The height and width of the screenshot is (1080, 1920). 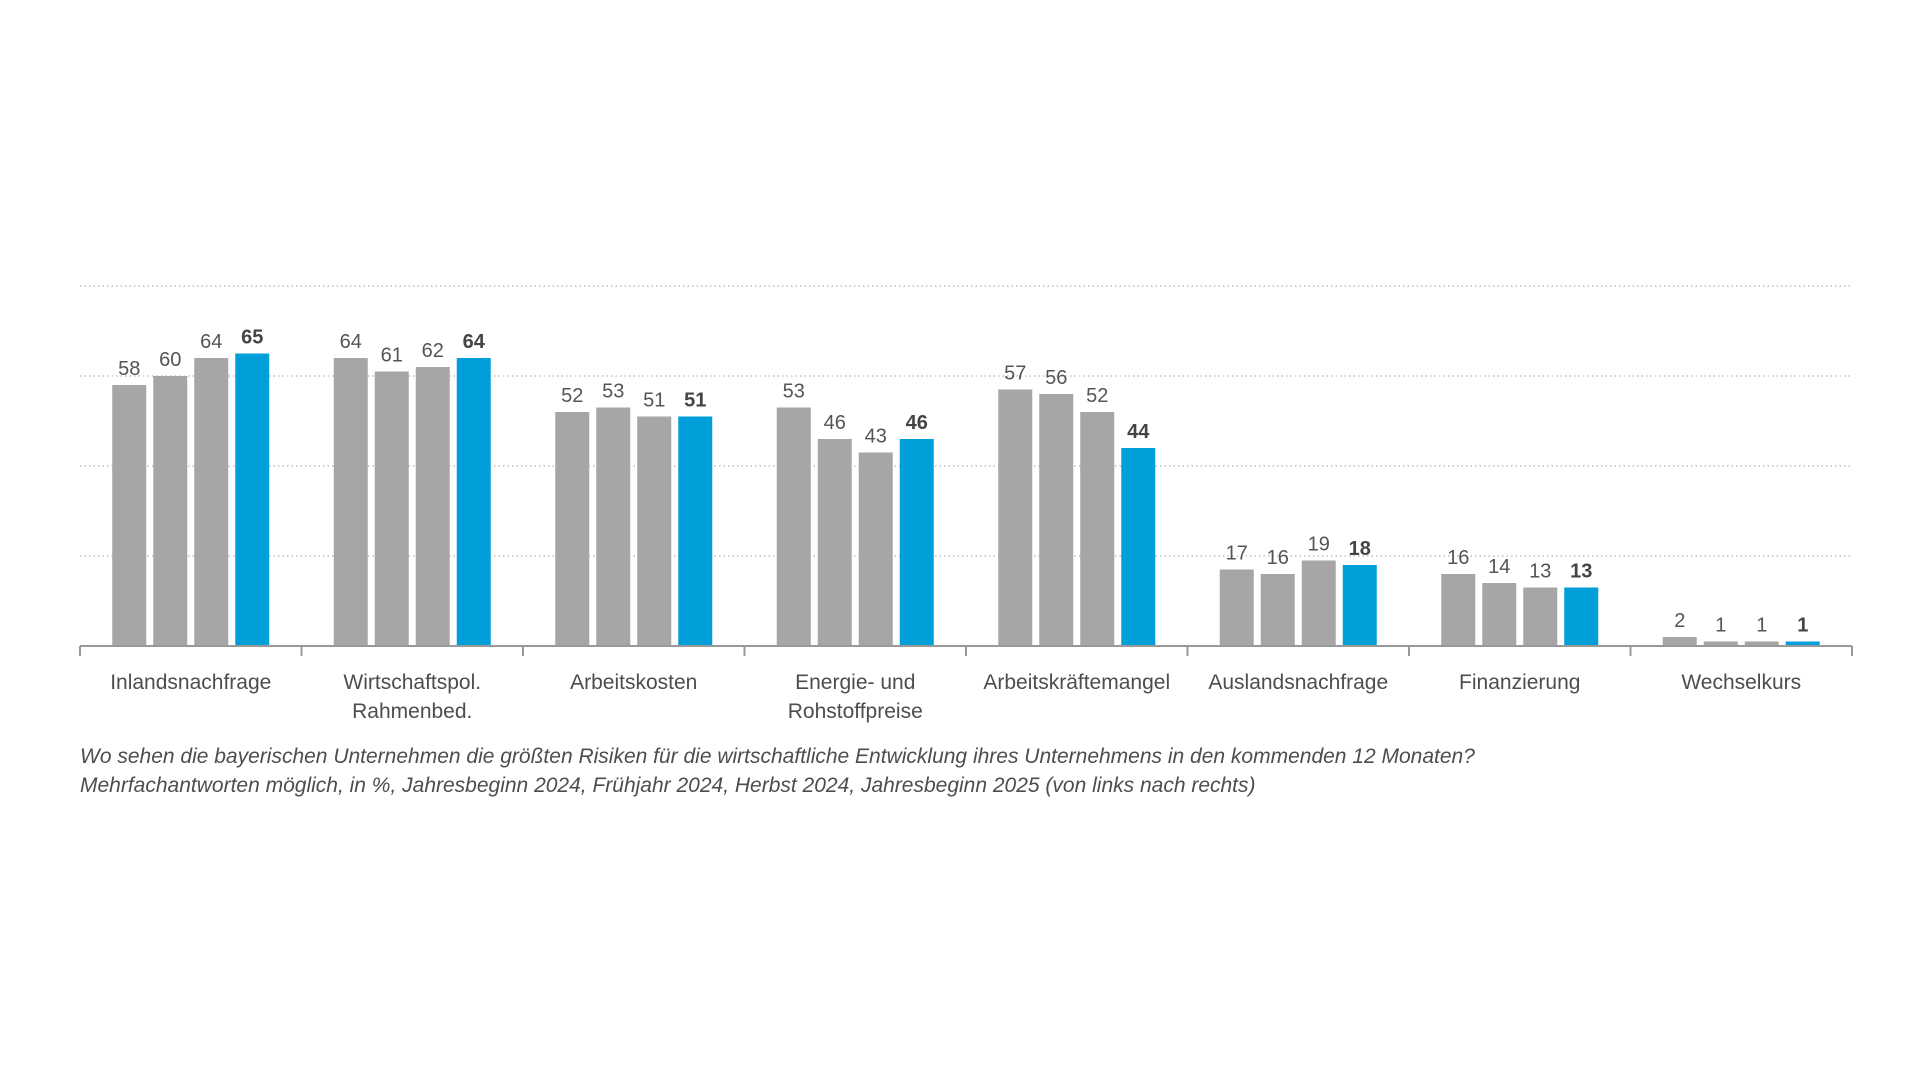 I want to click on category-label: Rohstoffpreise, so click(x=855, y=711).